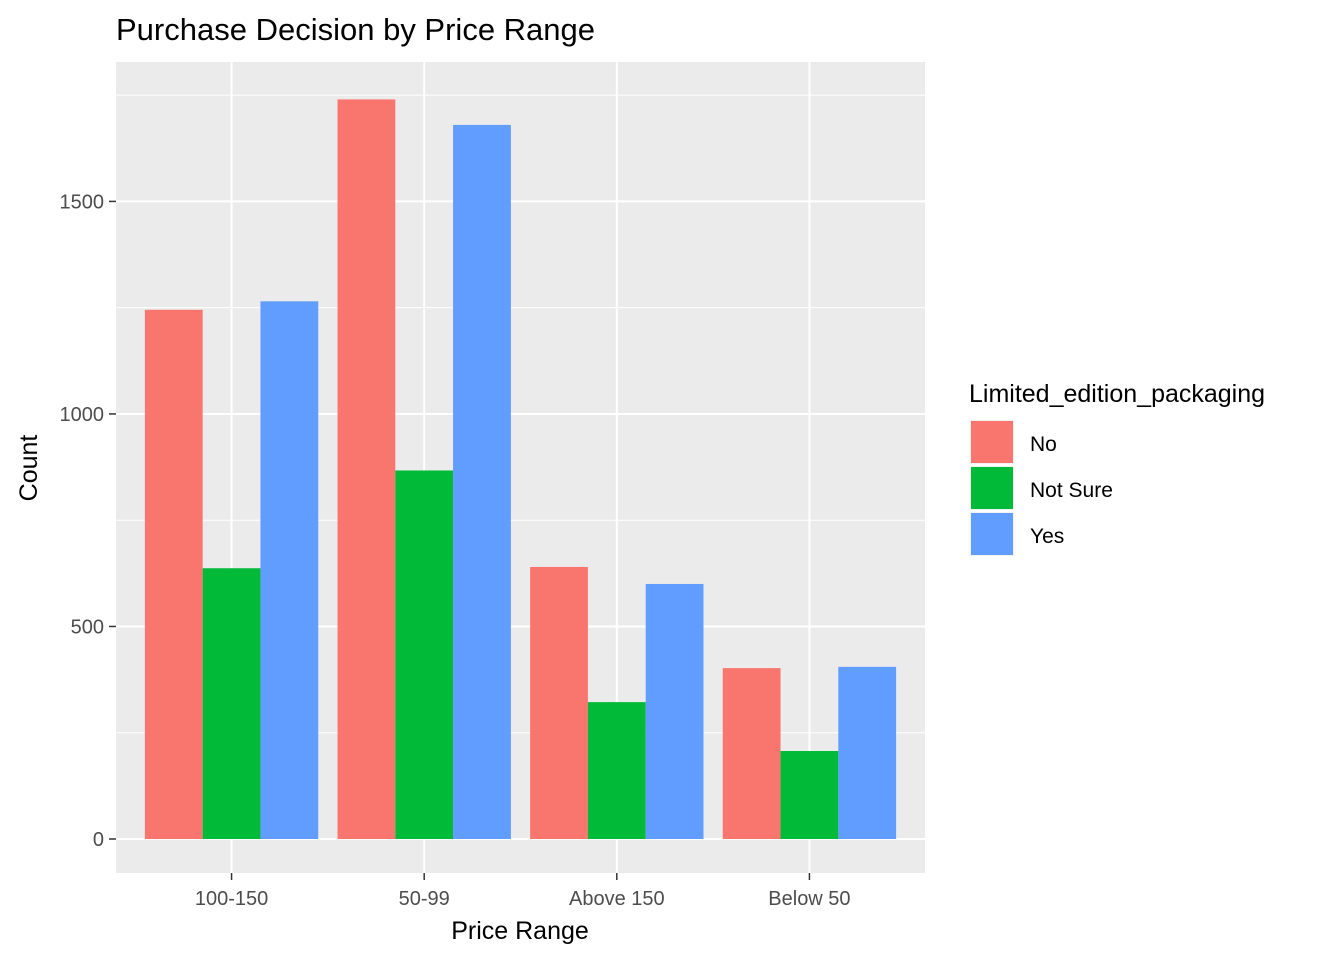 The width and height of the screenshot is (1344, 960). I want to click on legend-items: No Not Sure Yes, so click(1041, 488).